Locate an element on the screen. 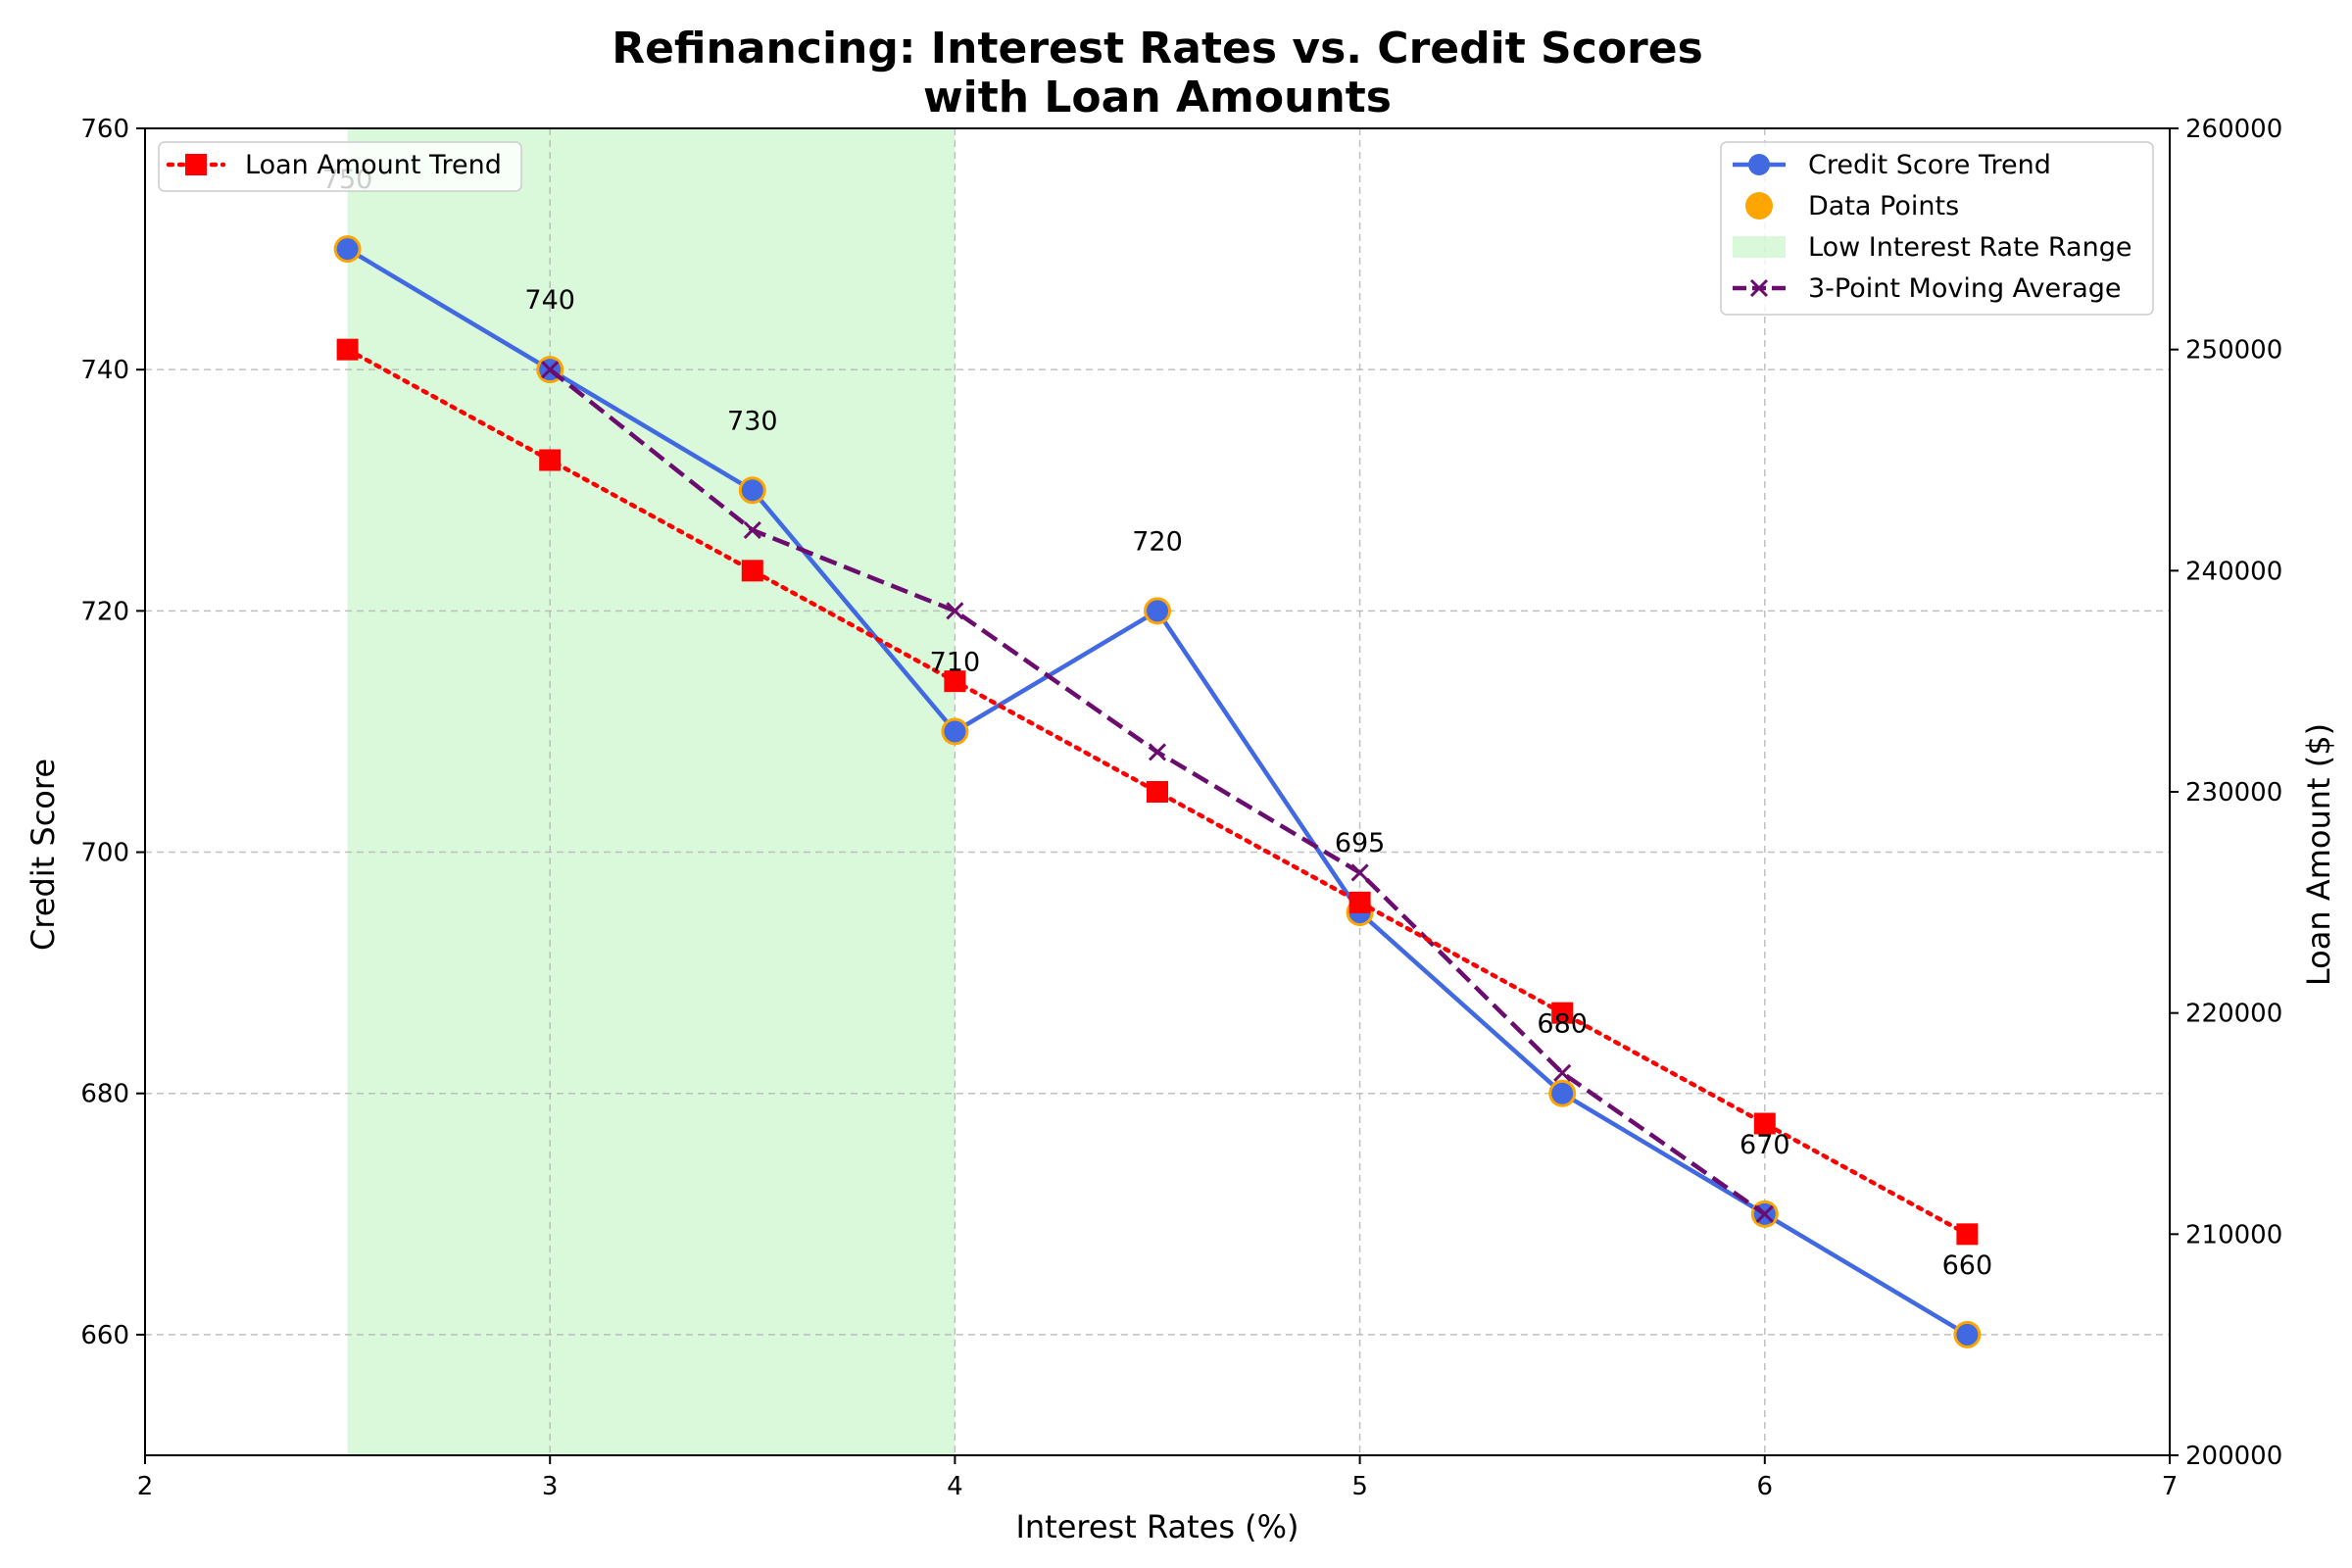  legend-loan-label: Loan Amount Trend is located at coordinates (373, 165).